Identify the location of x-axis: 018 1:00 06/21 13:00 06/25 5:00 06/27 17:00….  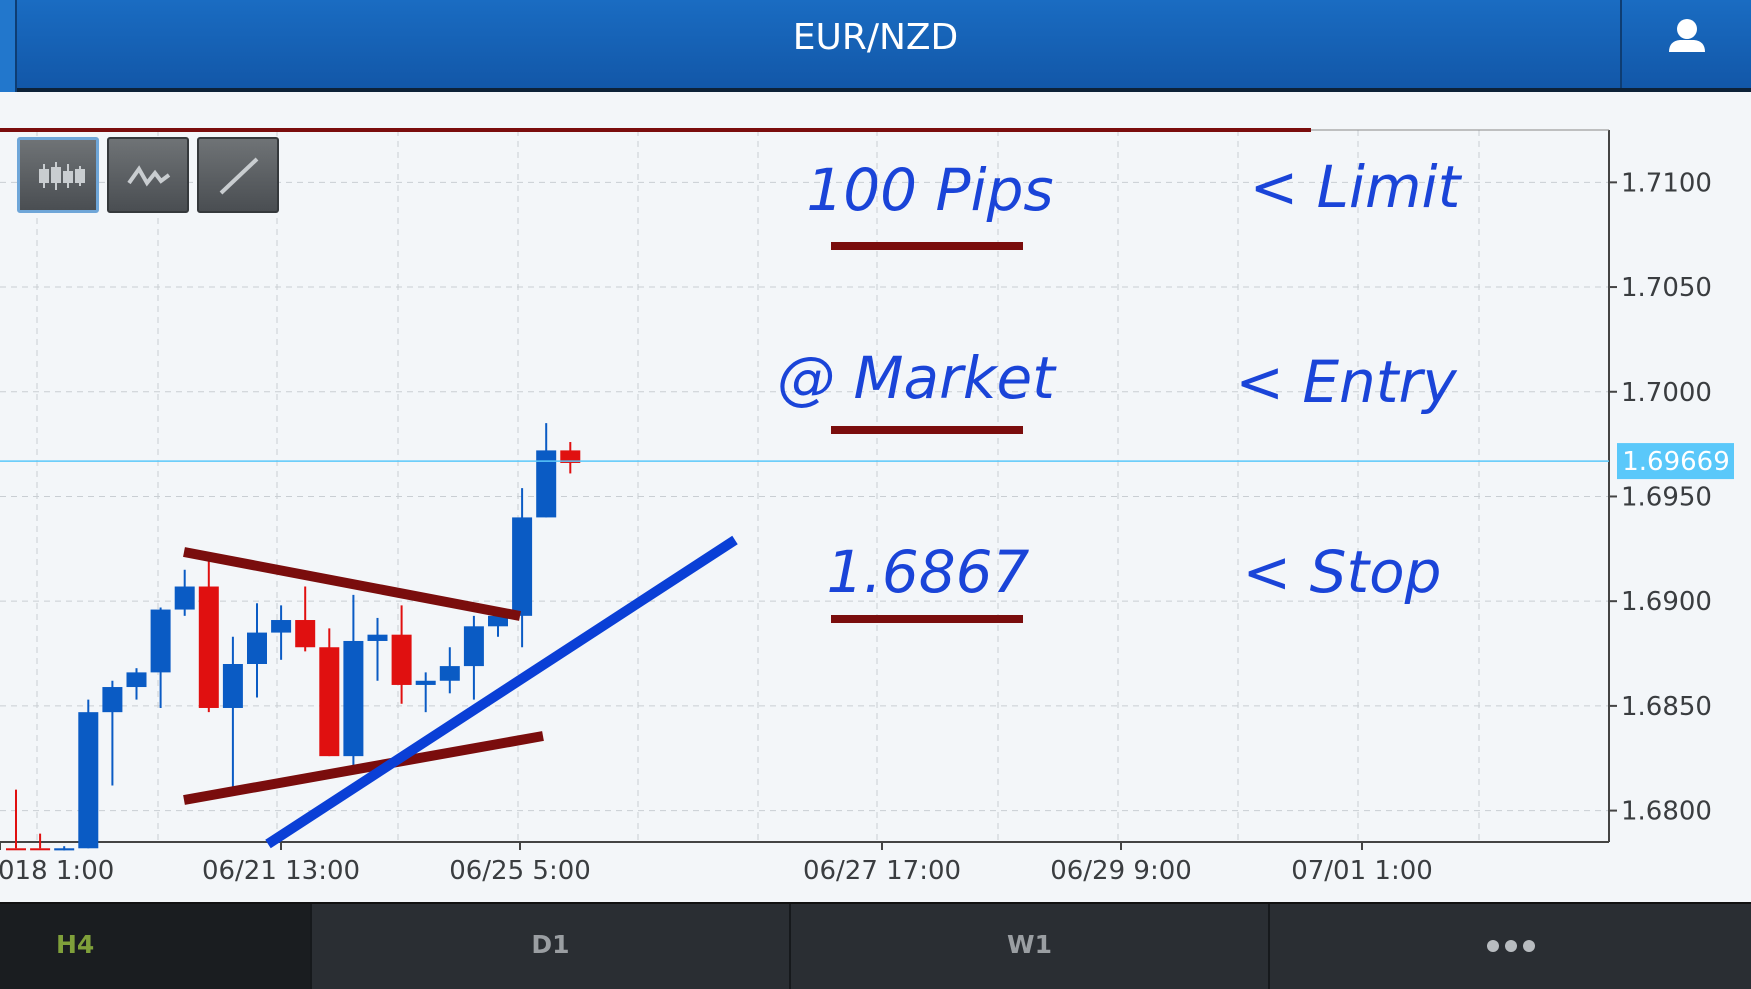
(716, 864).